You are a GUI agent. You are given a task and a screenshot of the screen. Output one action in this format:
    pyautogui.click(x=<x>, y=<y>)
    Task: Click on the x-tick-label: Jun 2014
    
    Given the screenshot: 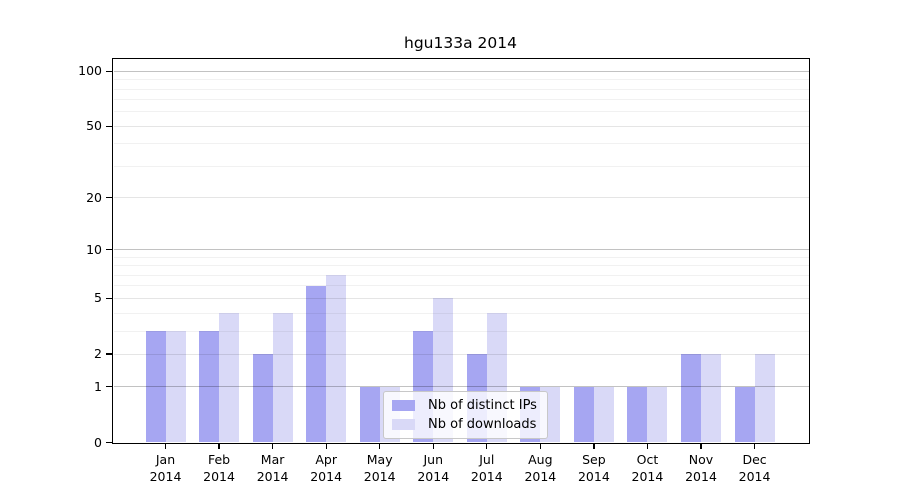 What is the action you would take?
    pyautogui.click(x=433, y=468)
    